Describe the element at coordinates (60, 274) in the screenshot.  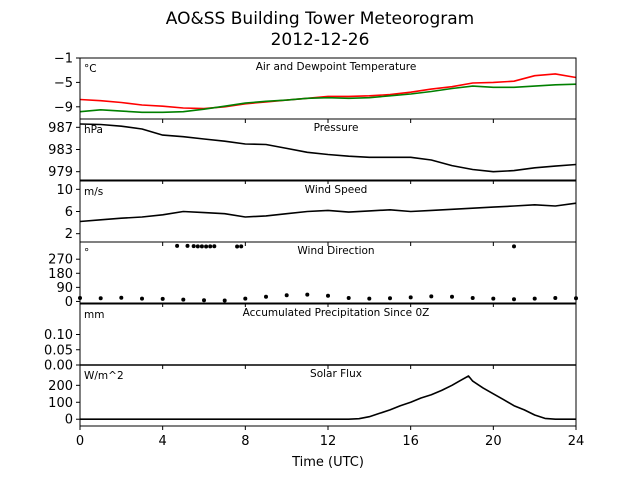
I see `y-tick-label: 180` at that location.